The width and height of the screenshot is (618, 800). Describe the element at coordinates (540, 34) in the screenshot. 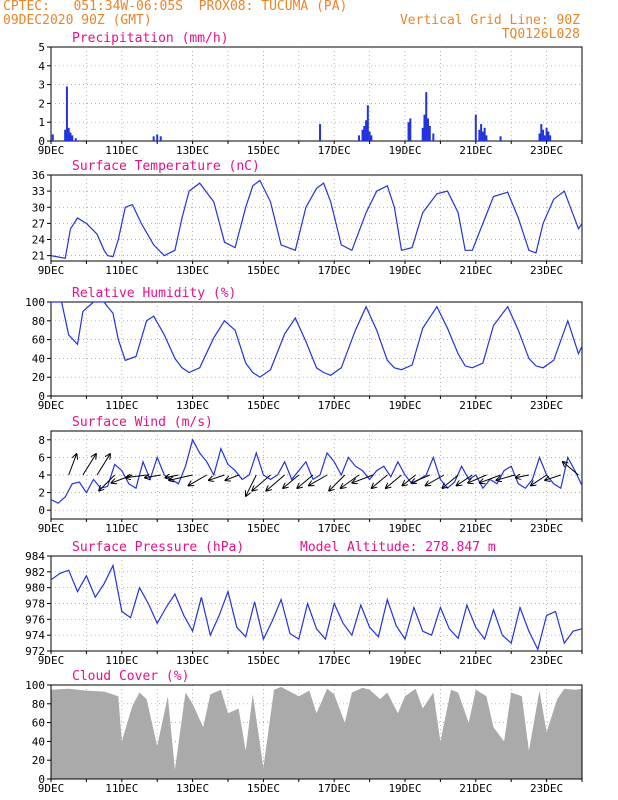

I see `header-code: TQ0126L028` at that location.